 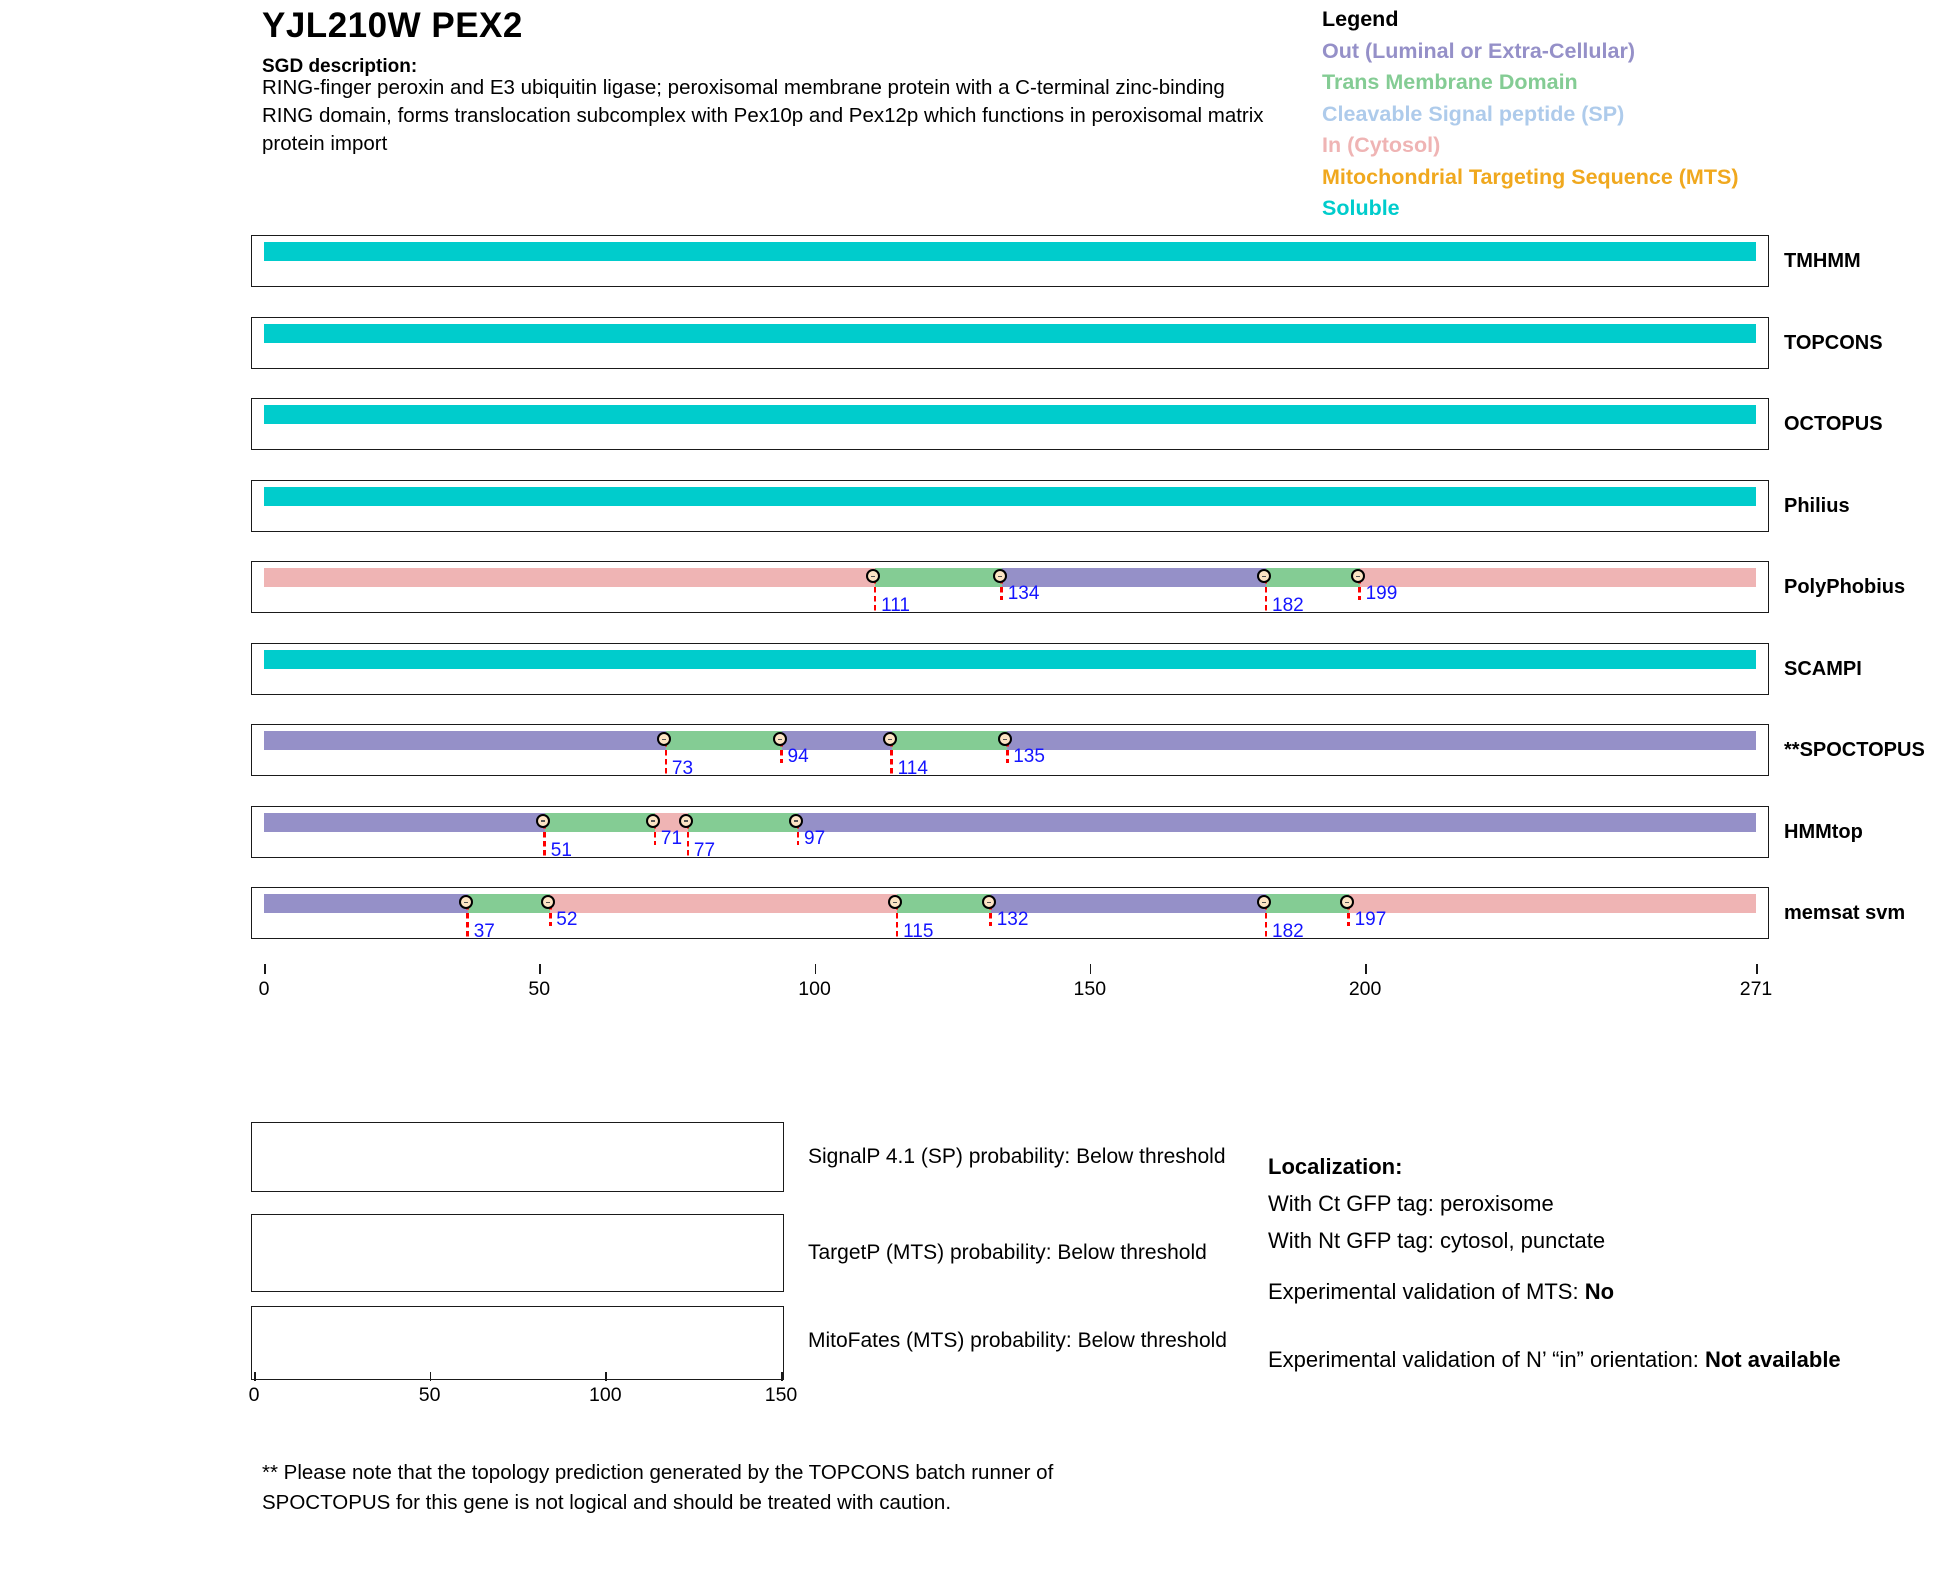 I want to click on marker-position-label: 115, so click(x=918, y=931).